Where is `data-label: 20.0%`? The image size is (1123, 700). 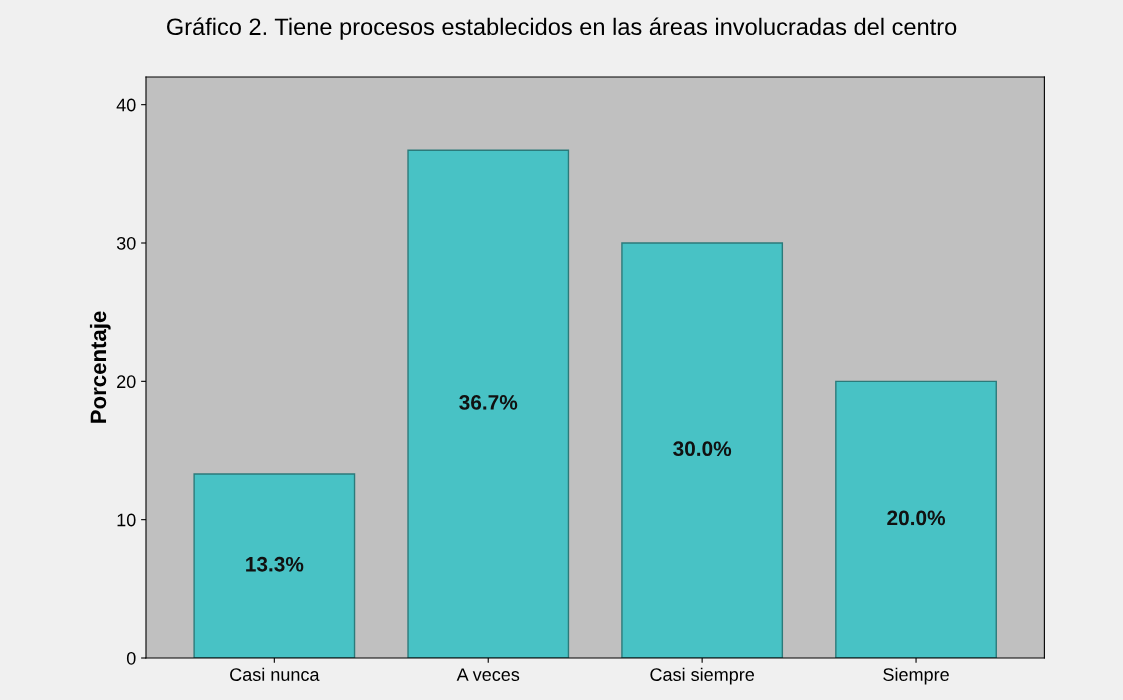 data-label: 20.0% is located at coordinates (916, 518).